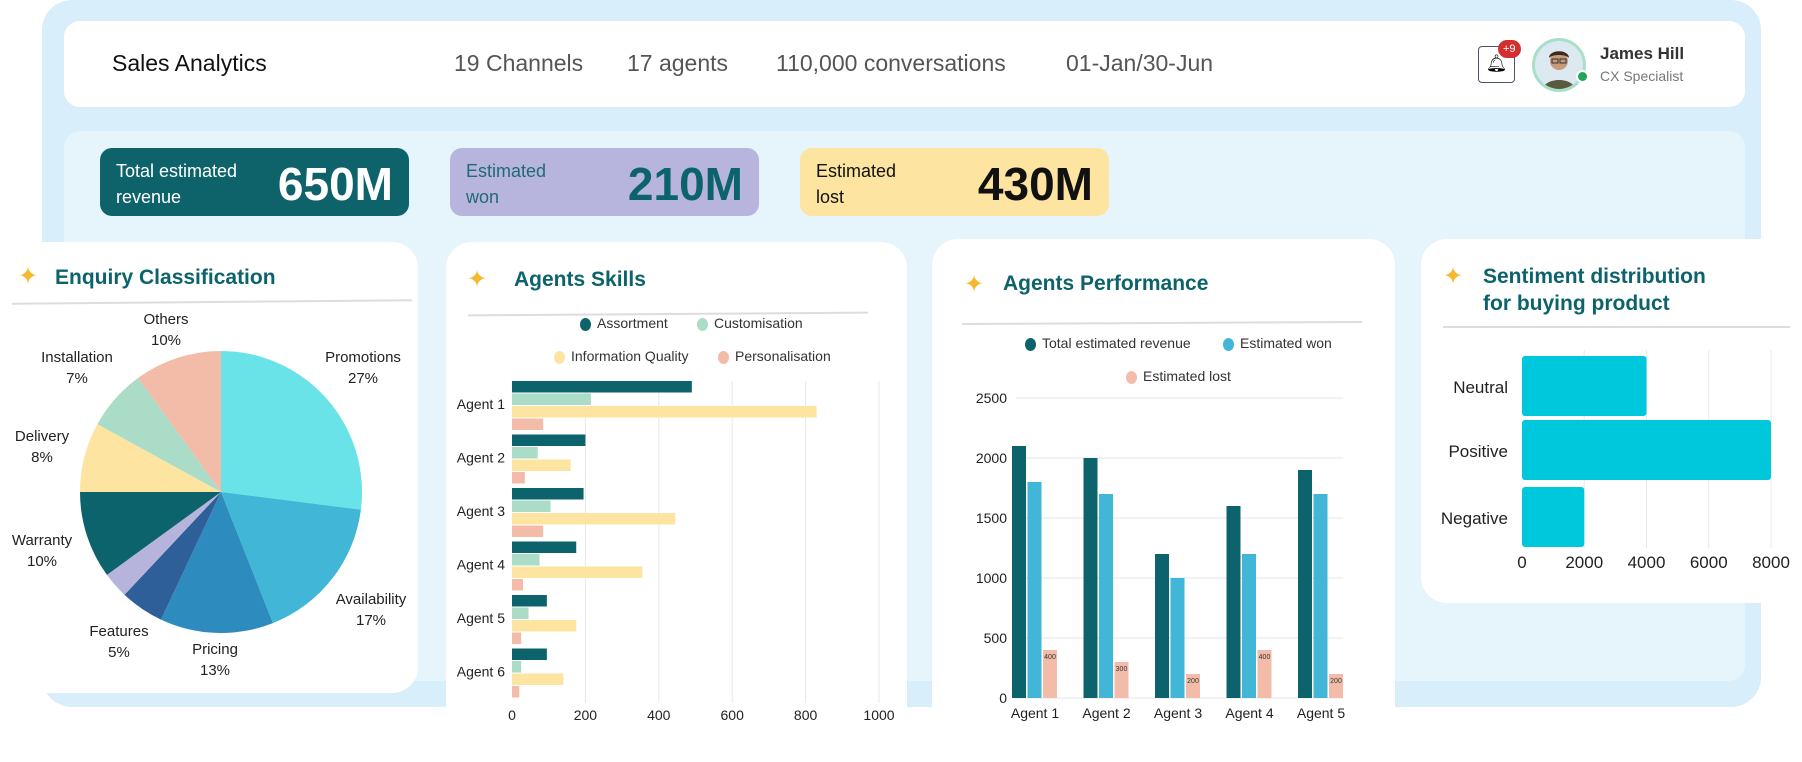 The image size is (1802, 762). I want to click on kpi-total-revenue: Total estimated revenue 650M, so click(254, 182).